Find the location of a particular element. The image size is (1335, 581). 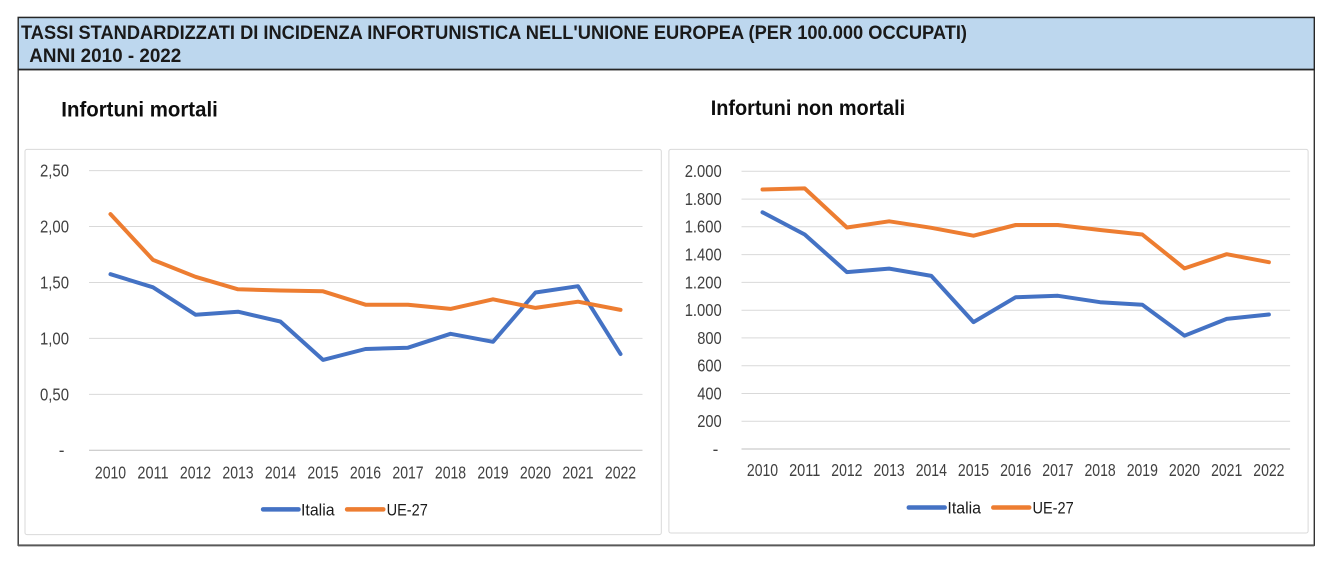

svg-text: 1.200 is located at coordinates (703, 282).